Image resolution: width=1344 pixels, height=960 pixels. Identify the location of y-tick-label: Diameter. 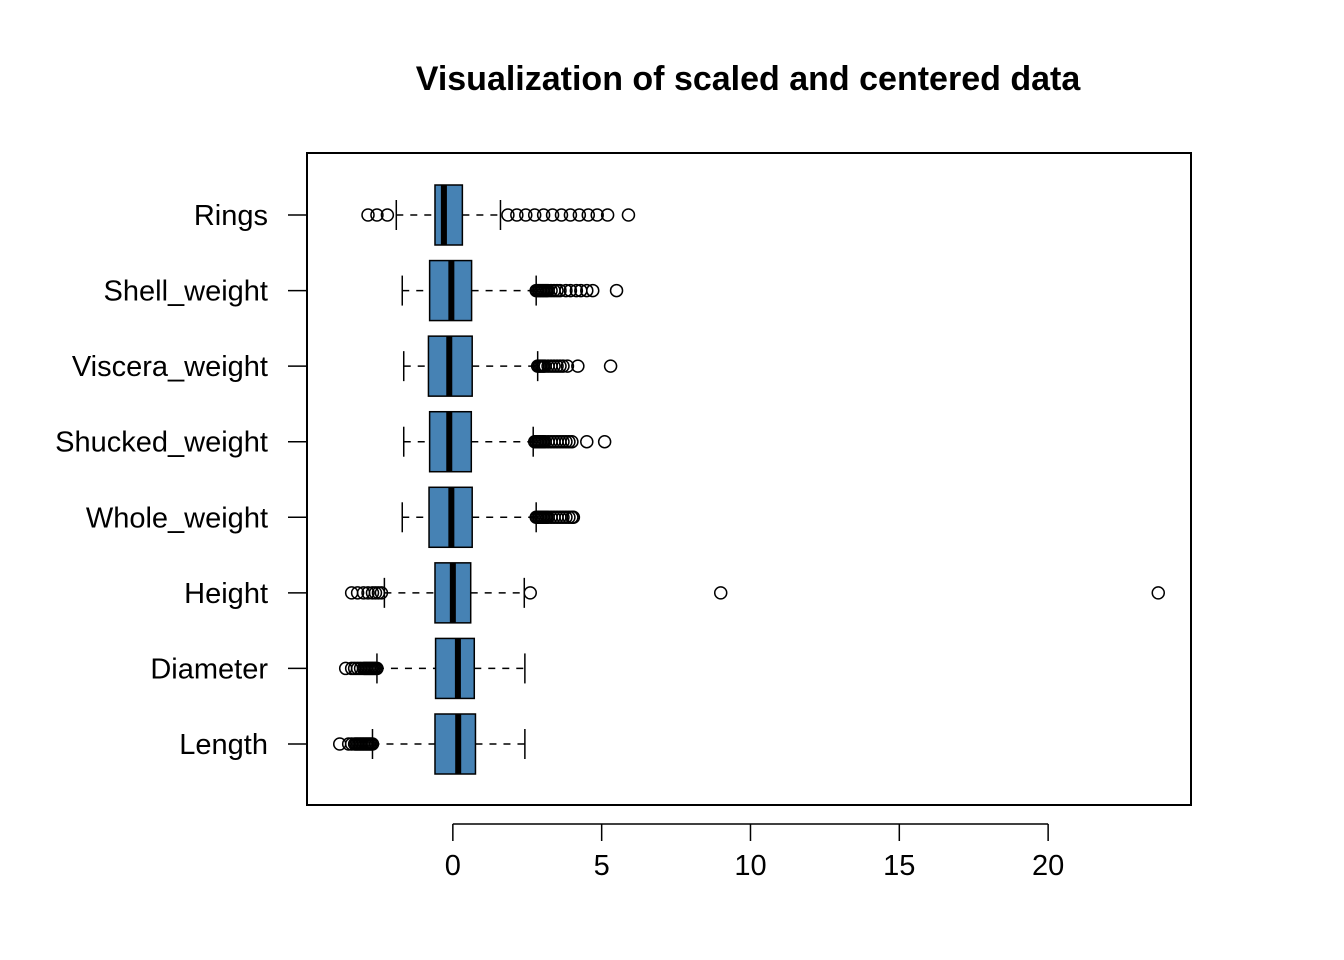
(209, 669).